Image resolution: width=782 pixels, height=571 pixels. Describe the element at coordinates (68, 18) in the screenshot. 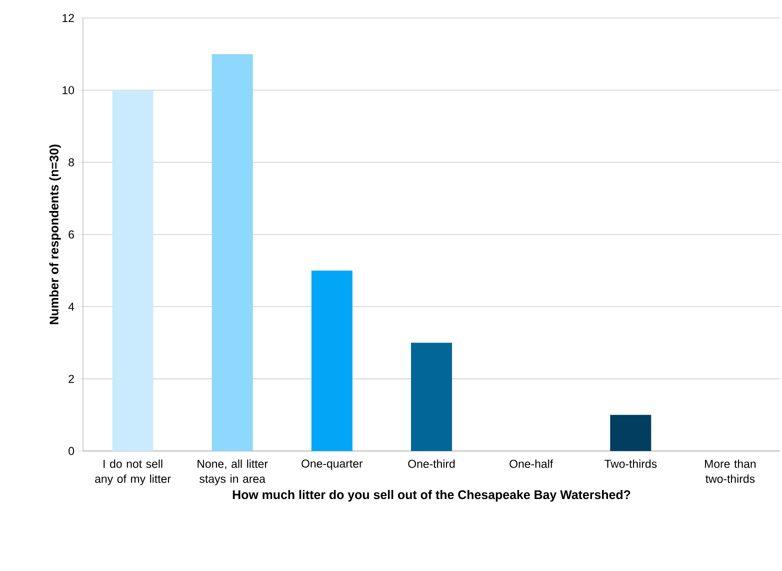

I see `y-tick-label: 12` at that location.